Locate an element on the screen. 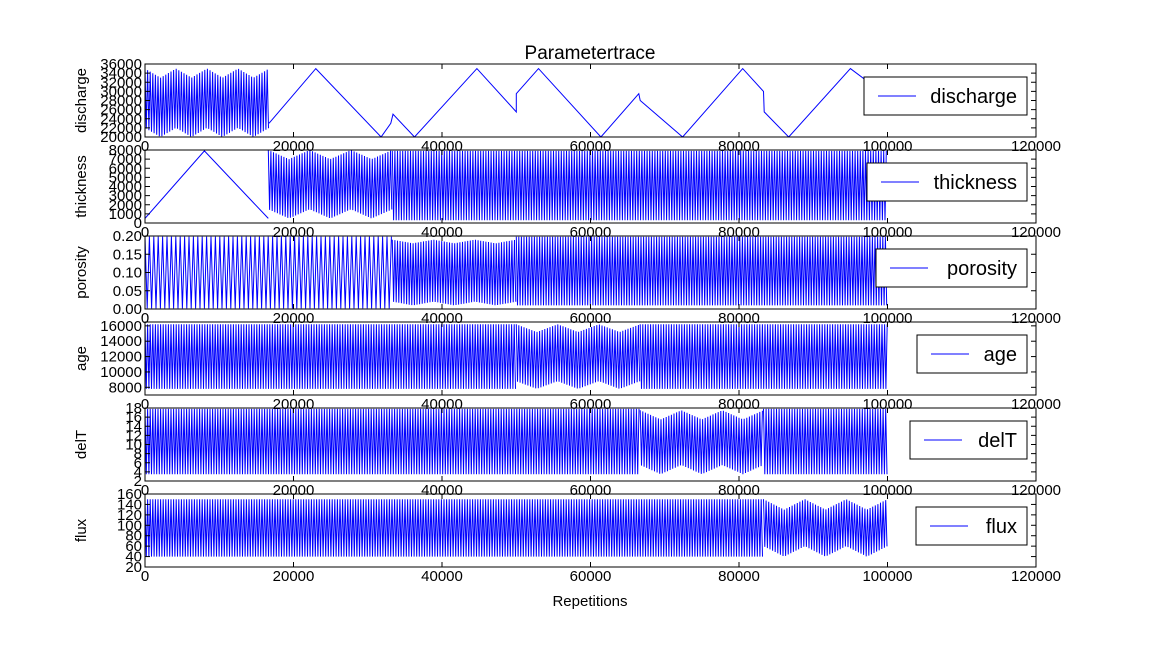  y-axis-label-delT: delT is located at coordinates (81, 444).